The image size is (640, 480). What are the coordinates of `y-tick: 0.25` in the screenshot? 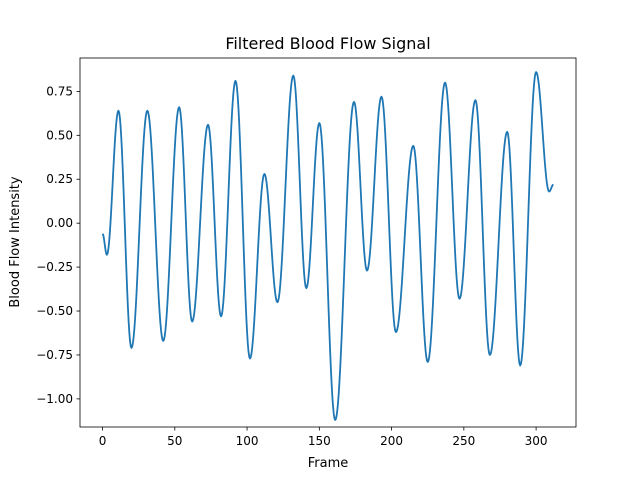 It's located at (63, 179).